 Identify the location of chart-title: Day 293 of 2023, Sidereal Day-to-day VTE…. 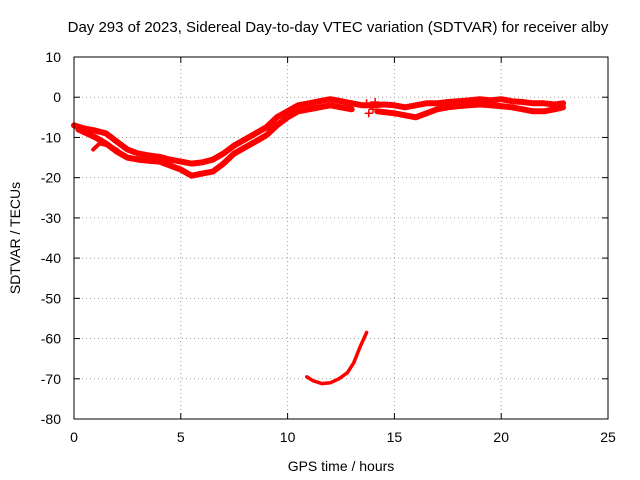
(338, 27).